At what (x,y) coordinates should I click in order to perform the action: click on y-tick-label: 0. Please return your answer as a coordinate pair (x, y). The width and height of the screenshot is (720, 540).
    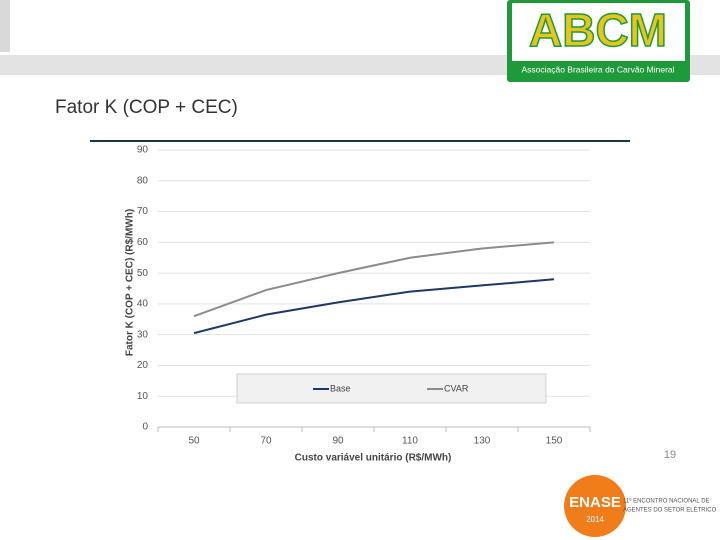
    Looking at the image, I should click on (145, 427).